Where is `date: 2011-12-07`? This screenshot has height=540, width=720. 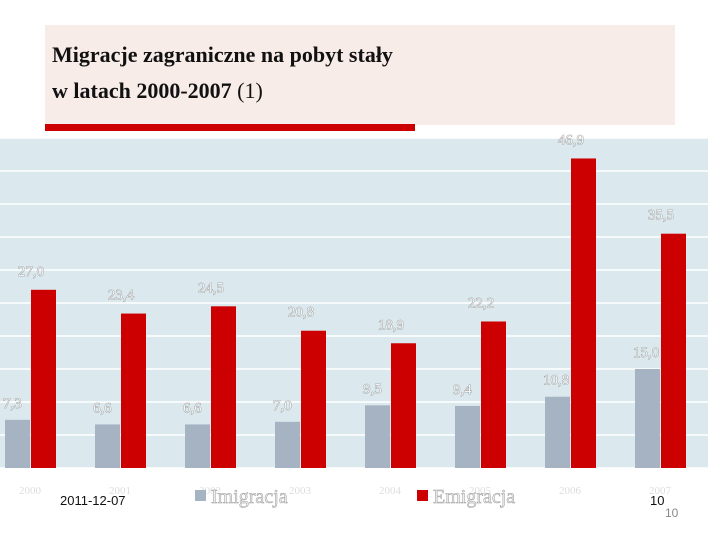 date: 2011-12-07 is located at coordinates (93, 500).